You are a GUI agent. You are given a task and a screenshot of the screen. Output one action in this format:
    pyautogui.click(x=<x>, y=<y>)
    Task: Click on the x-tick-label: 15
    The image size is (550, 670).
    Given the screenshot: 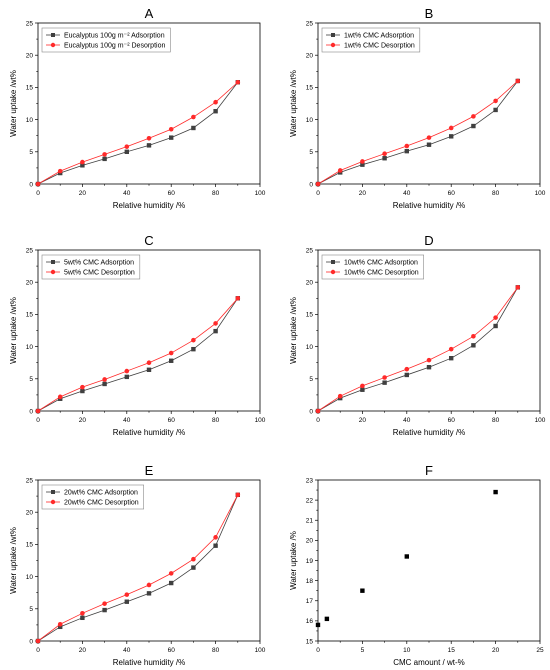 What is the action you would take?
    pyautogui.click(x=452, y=650)
    